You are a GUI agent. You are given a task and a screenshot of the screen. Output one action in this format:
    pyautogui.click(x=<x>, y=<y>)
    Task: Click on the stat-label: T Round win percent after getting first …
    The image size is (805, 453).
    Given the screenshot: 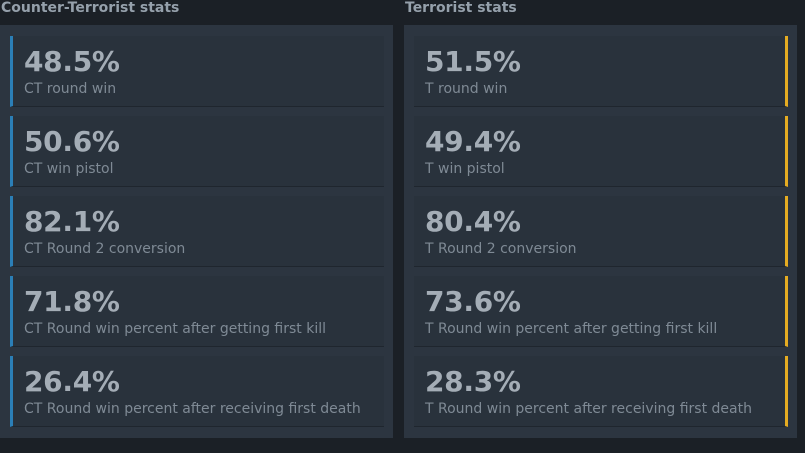 What is the action you would take?
    pyautogui.click(x=571, y=329)
    